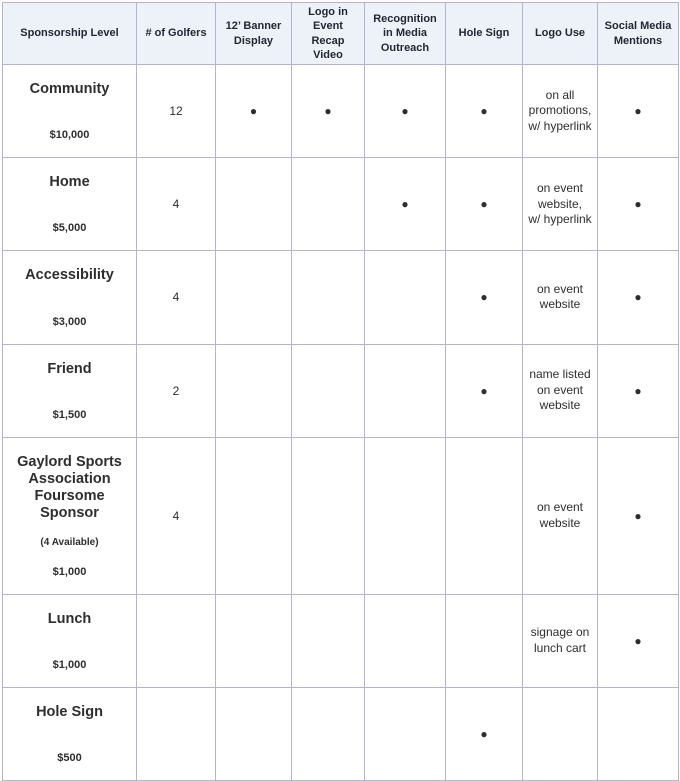 Image resolution: width=680 pixels, height=781 pixels. I want to click on level-price: $500, so click(69, 757).